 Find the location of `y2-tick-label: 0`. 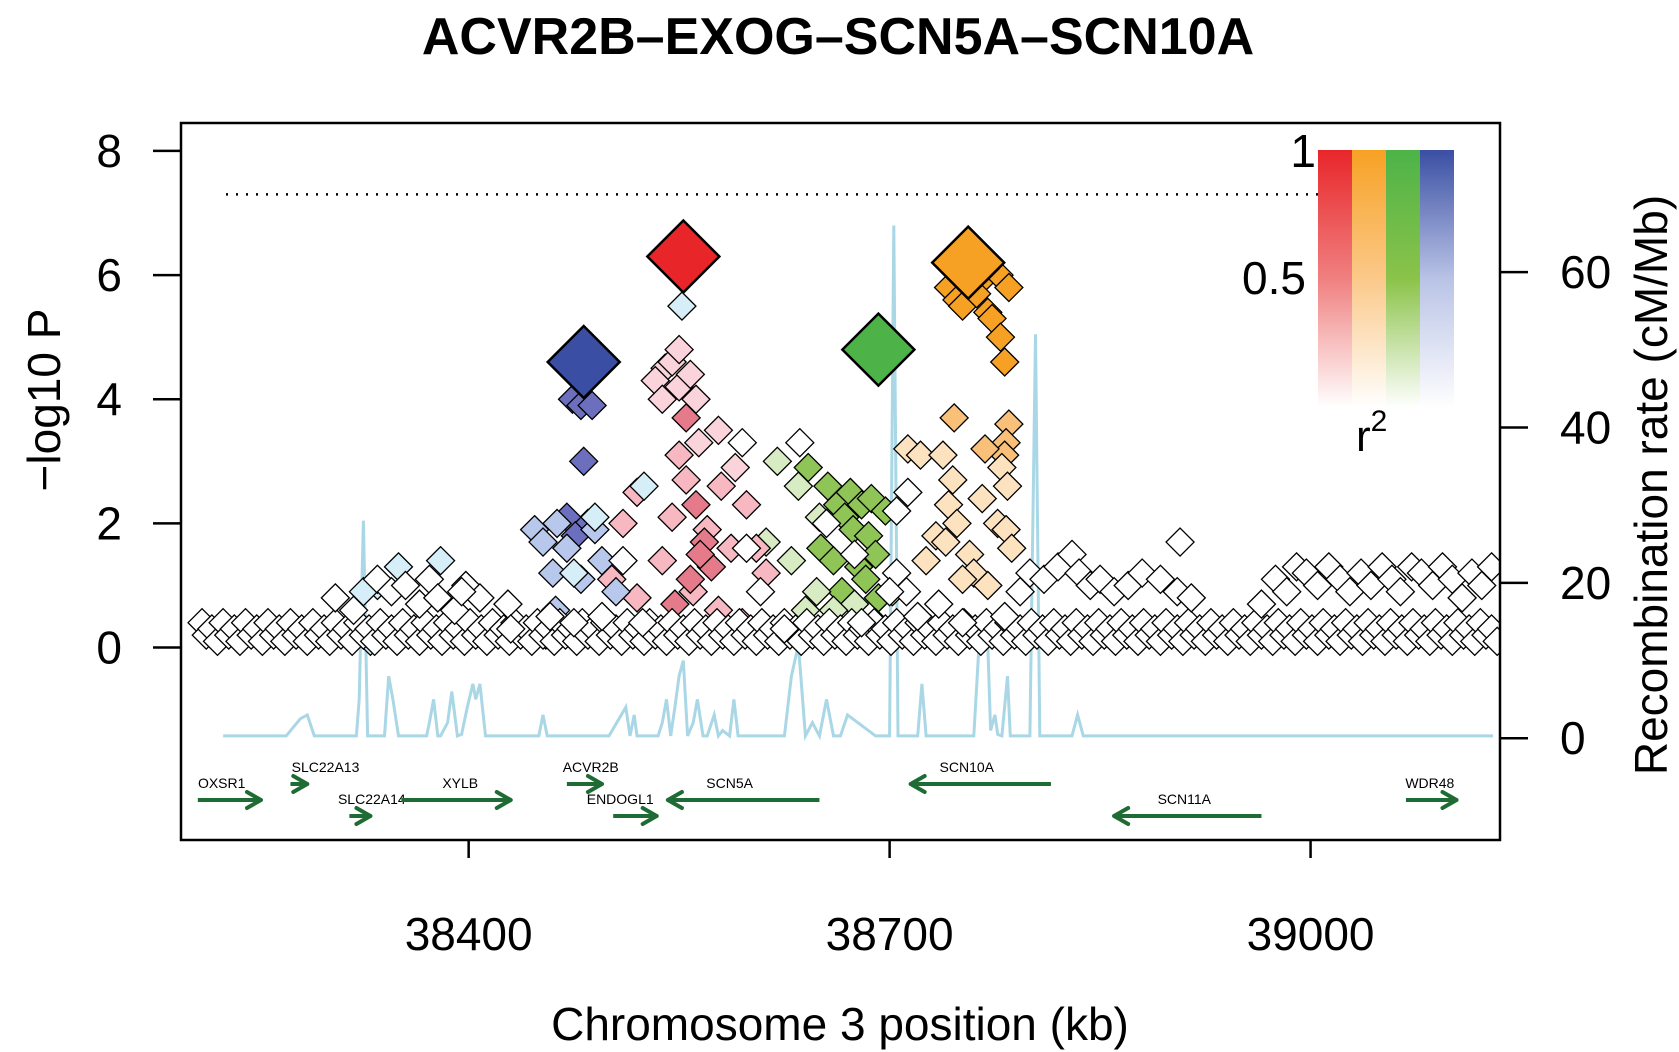

y2-tick-label: 0 is located at coordinates (1573, 738).